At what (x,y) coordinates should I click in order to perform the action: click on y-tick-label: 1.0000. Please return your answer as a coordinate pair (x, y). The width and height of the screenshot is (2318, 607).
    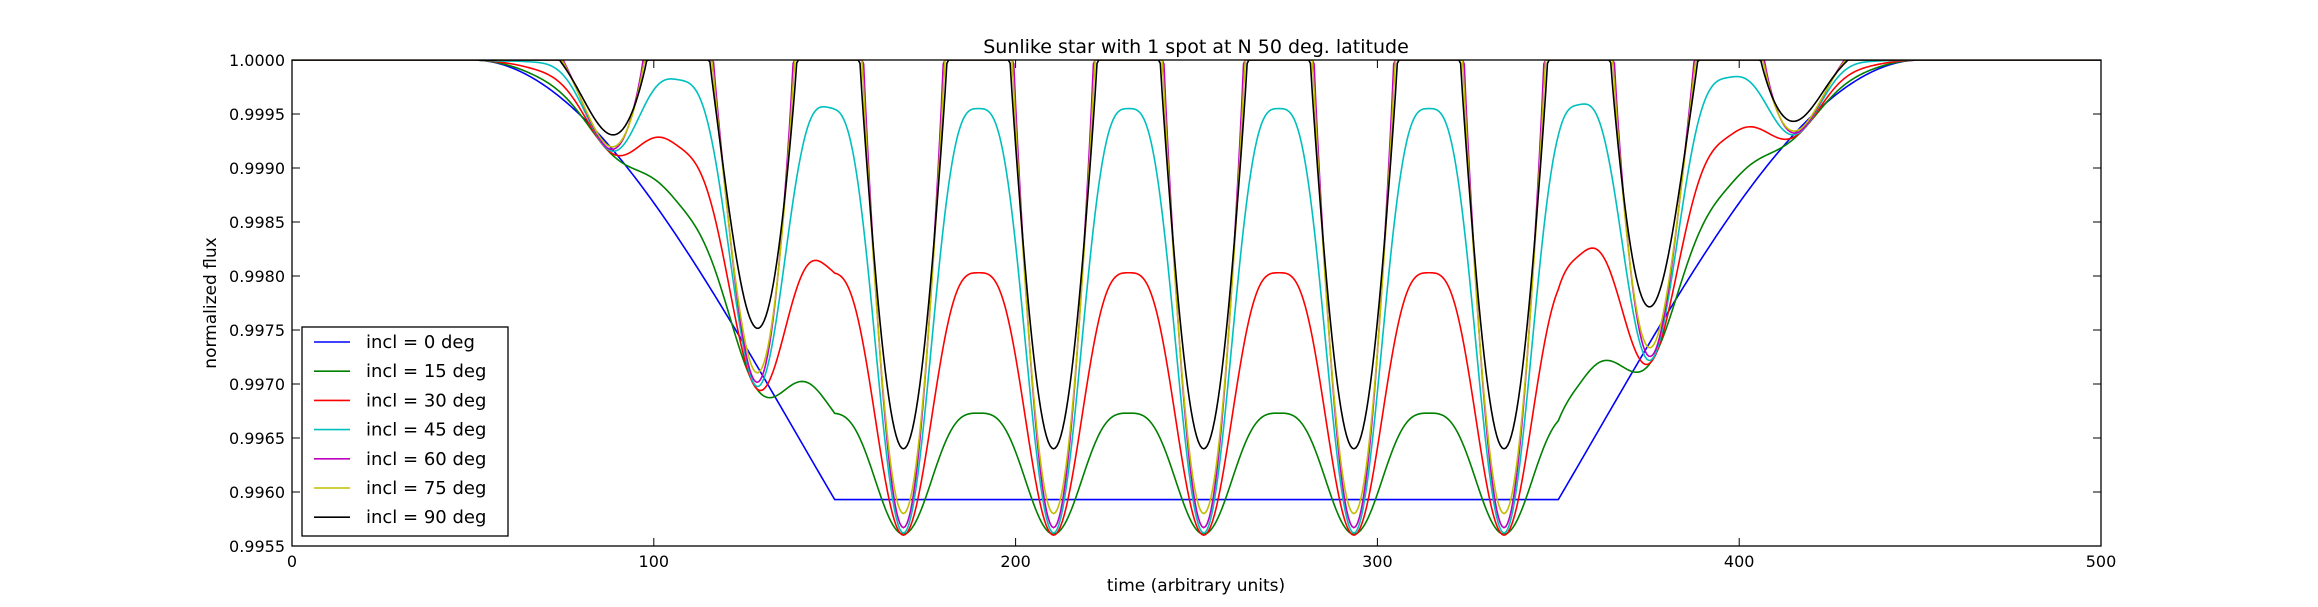
    Looking at the image, I should click on (257, 60).